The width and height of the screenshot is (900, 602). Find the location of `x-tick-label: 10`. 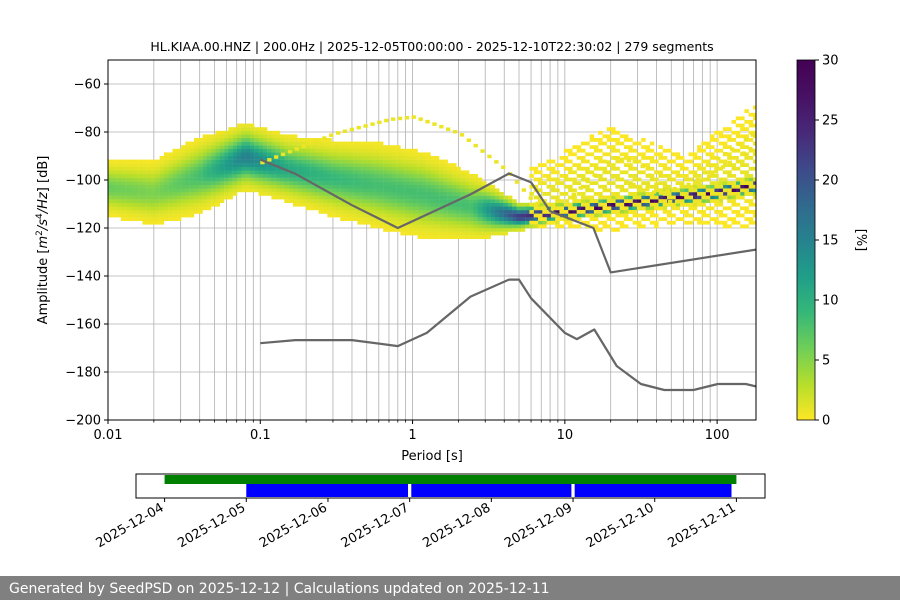

x-tick-label: 10 is located at coordinates (565, 435).